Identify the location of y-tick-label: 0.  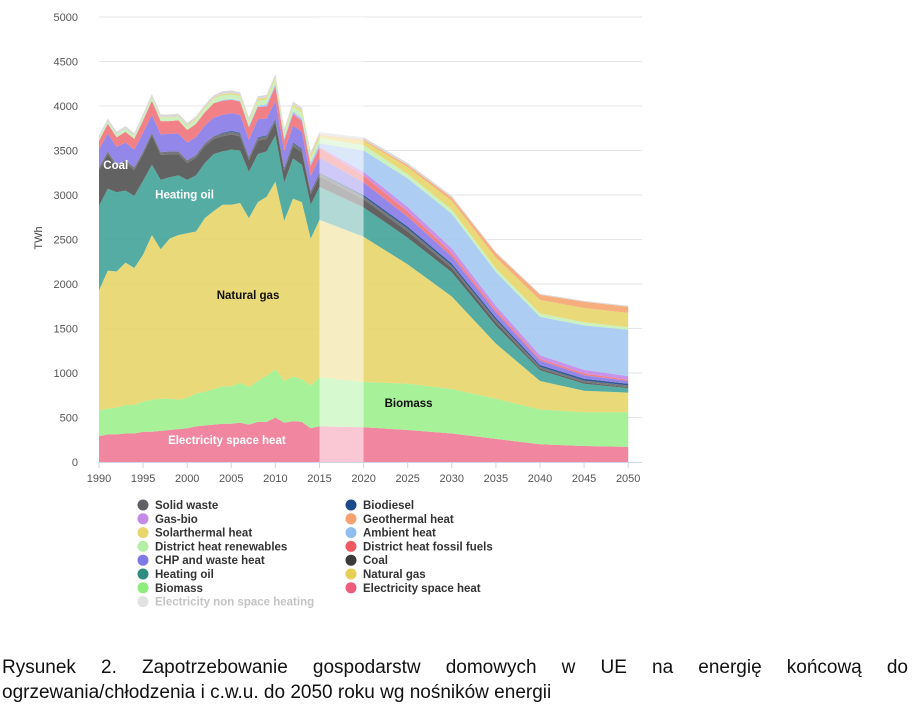
(75, 463).